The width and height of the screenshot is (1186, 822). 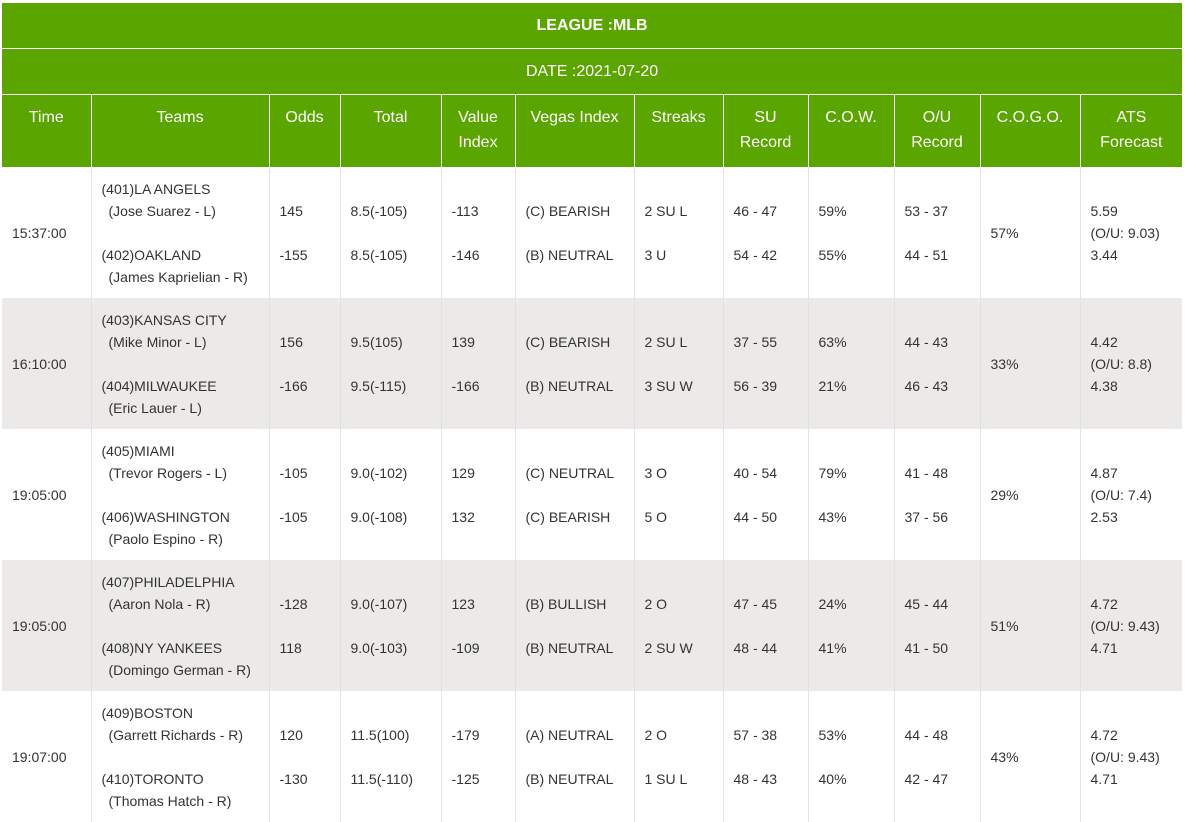 What do you see at coordinates (164, 319) in the screenshot?
I see `team-name: (403)KANSAS CITY` at bounding box center [164, 319].